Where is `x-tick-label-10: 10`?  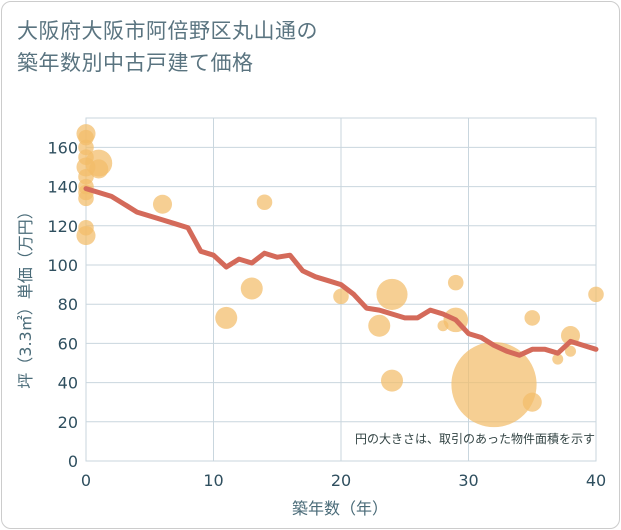 x-tick-label-10: 10 is located at coordinates (213, 480).